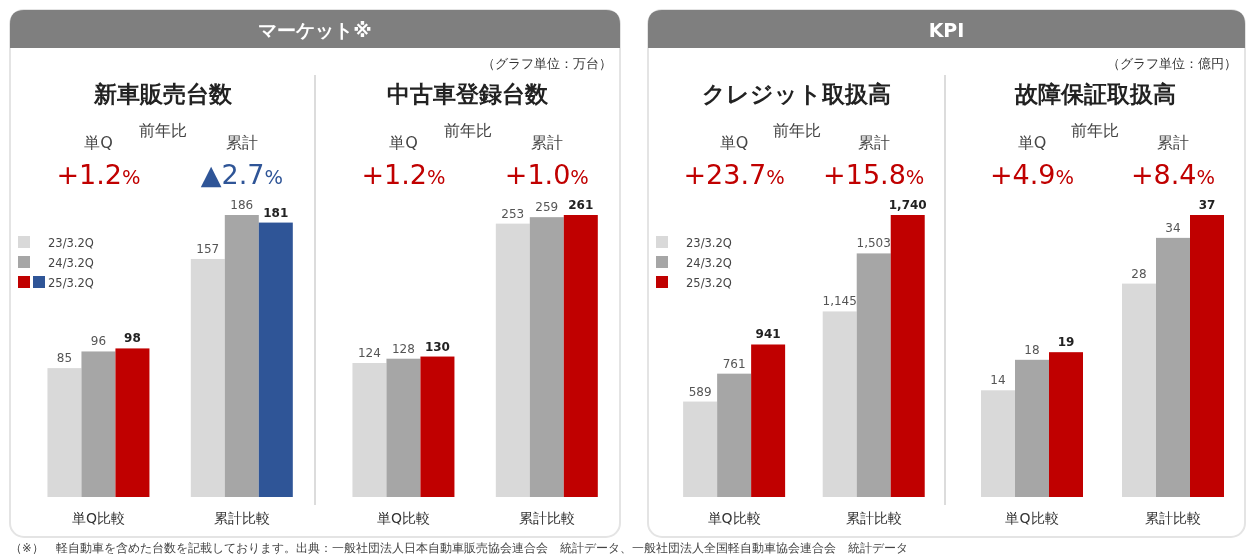  I want to click on data-label: 19, so click(1066, 342).